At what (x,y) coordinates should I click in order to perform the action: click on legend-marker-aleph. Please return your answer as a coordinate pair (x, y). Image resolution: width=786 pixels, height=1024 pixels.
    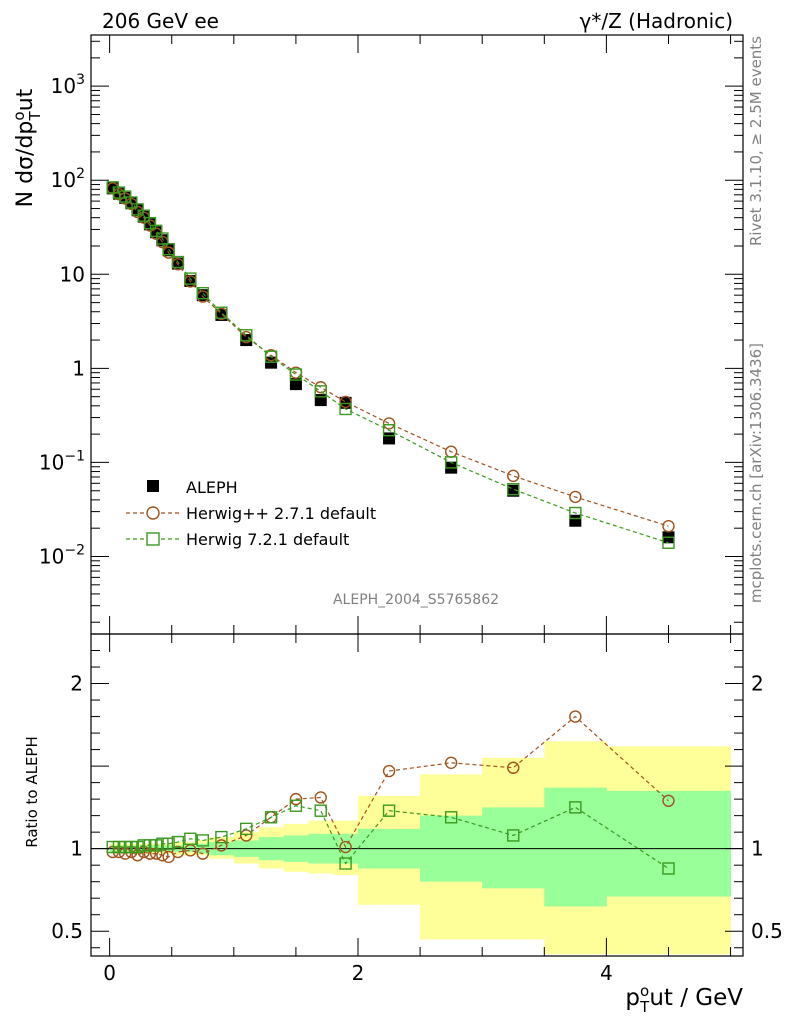
    Looking at the image, I should click on (153, 486).